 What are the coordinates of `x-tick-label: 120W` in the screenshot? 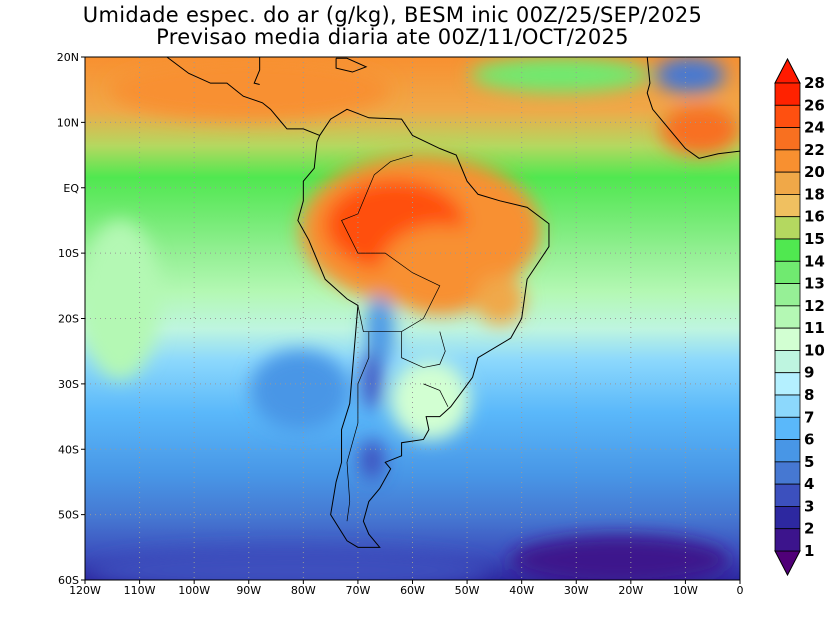 It's located at (85, 590).